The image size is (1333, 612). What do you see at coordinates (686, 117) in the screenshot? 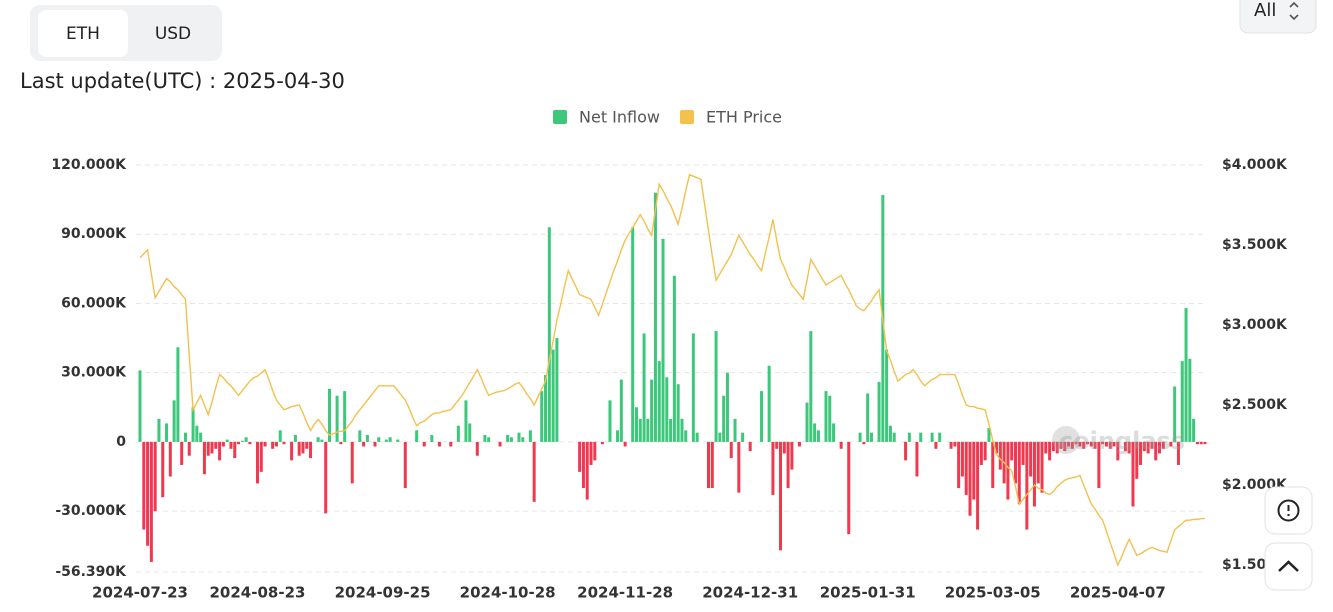
I see `legend-swatch` at bounding box center [686, 117].